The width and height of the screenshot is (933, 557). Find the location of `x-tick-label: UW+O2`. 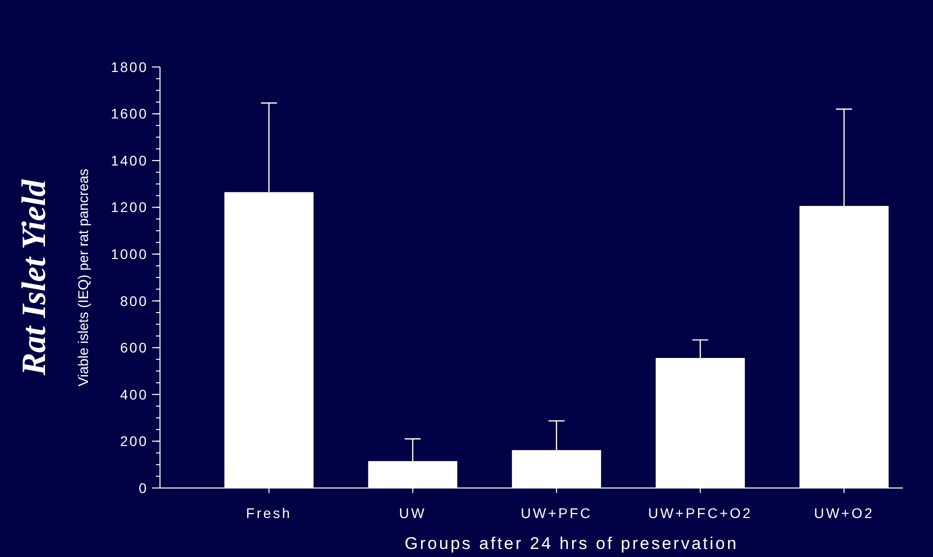

x-tick-label: UW+O2 is located at coordinates (844, 513).